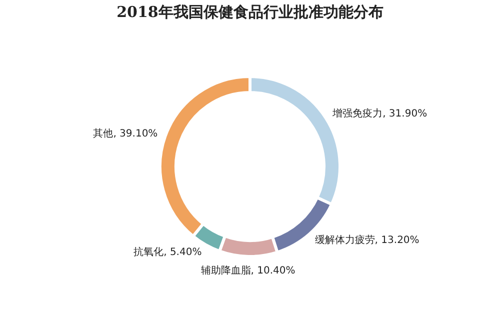 The height and width of the screenshot is (314, 500). Describe the element at coordinates (168, 252) in the screenshot. I see `slice-label: 抗氧化, 5.40%` at that location.